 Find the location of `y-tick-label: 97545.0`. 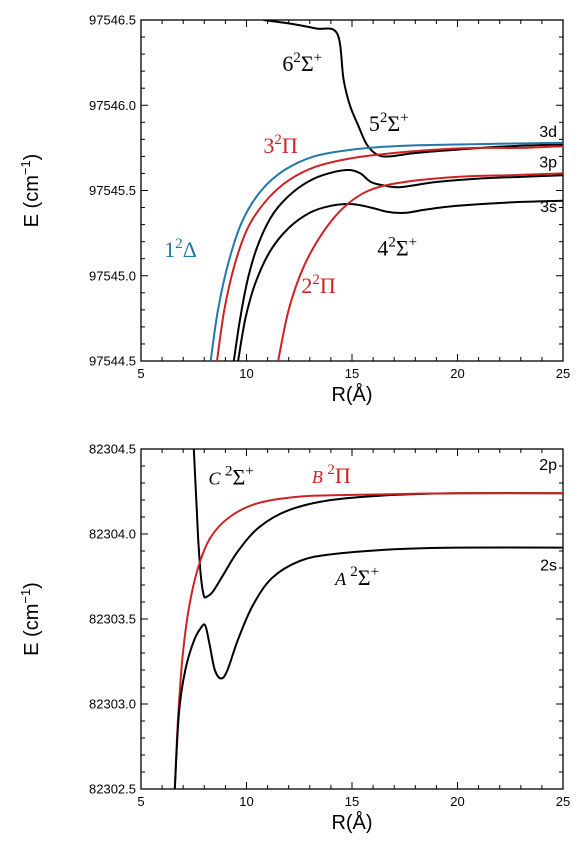

y-tick-label: 97545.0 is located at coordinates (112, 275).